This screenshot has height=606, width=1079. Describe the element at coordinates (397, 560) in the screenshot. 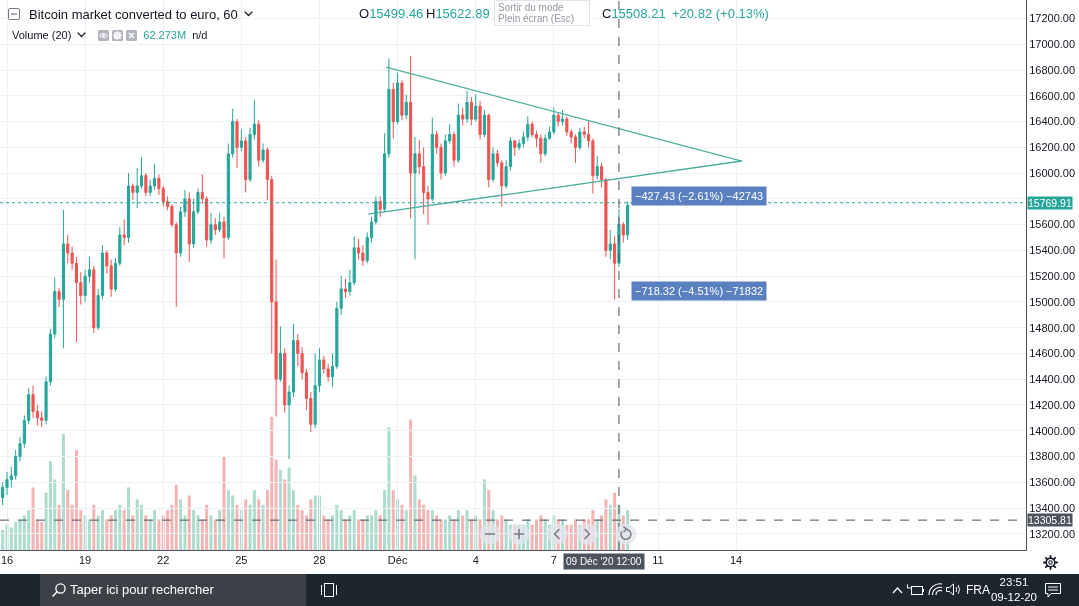

I see `x-tick-label: Déc` at that location.